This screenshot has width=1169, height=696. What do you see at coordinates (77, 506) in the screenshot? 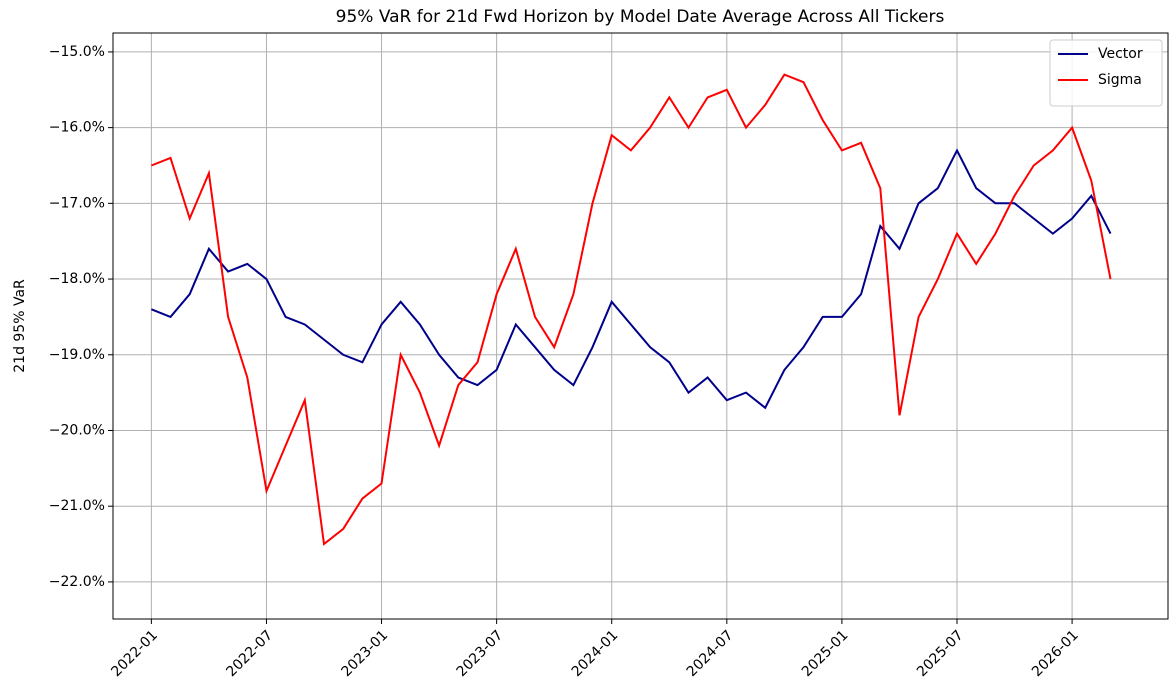
I see `y-tick-label: −21.0%` at bounding box center [77, 506].